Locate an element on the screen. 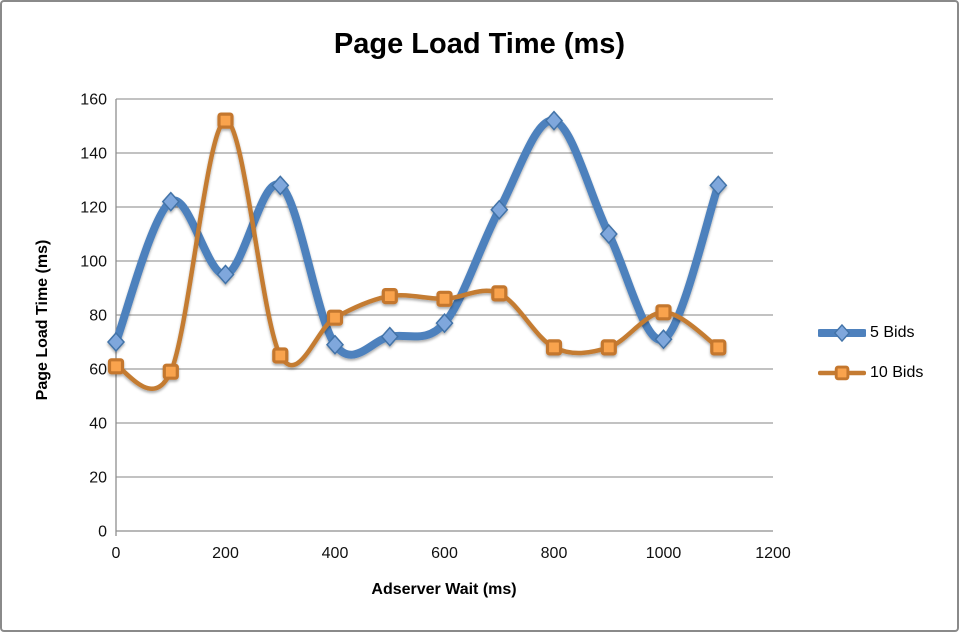  legend-swatch-5-bids is located at coordinates (842, 333).